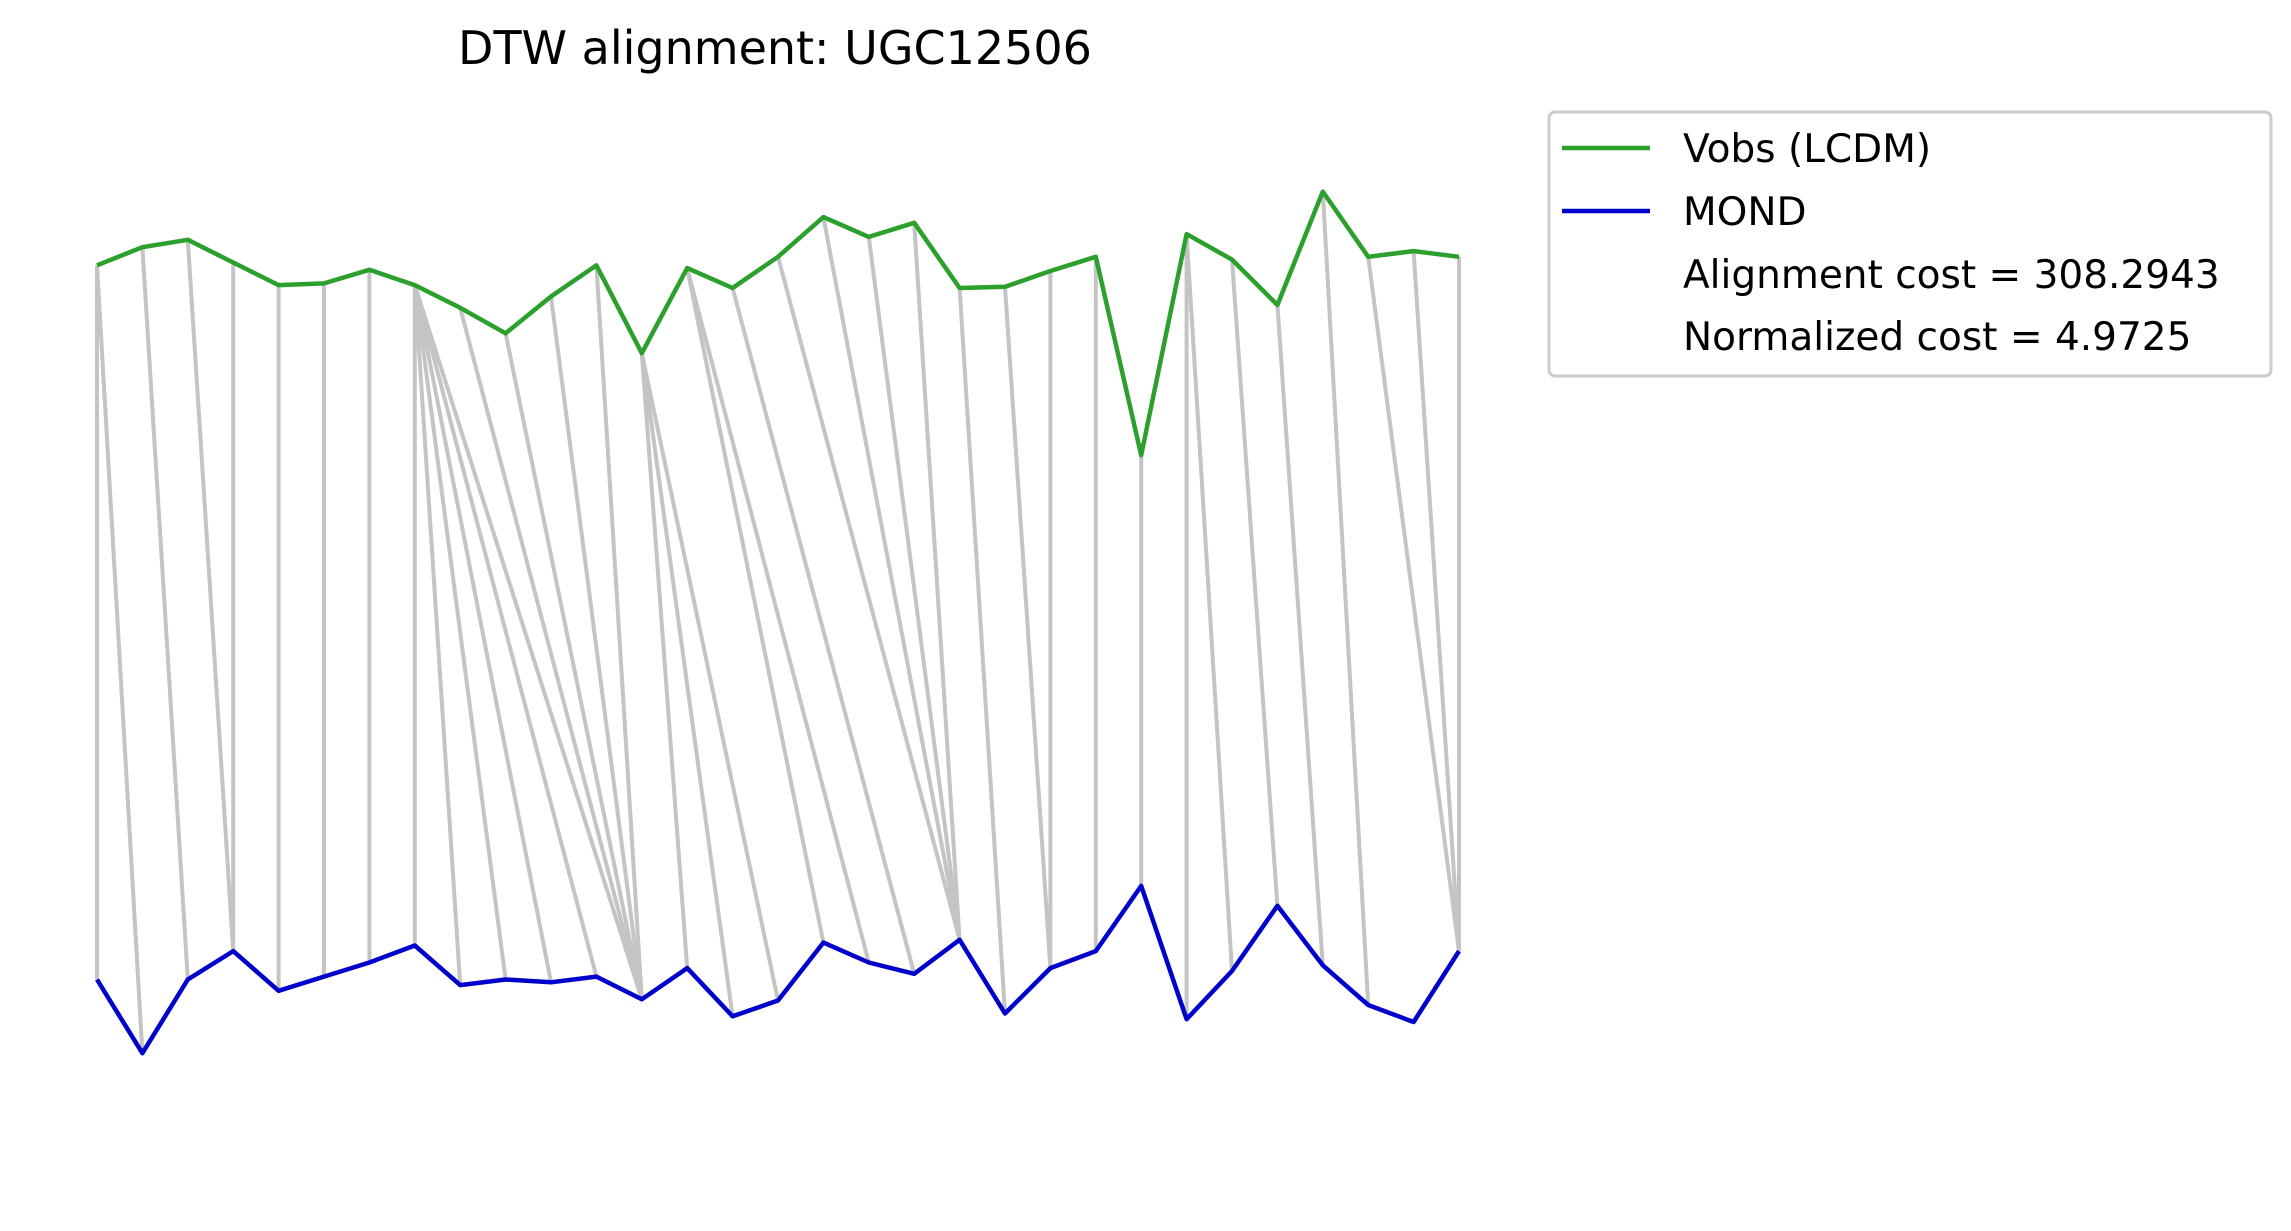 The image size is (2291, 1231). What do you see at coordinates (1807, 149) in the screenshot?
I see `legend-label-vobs: Vobs (LCDM)` at bounding box center [1807, 149].